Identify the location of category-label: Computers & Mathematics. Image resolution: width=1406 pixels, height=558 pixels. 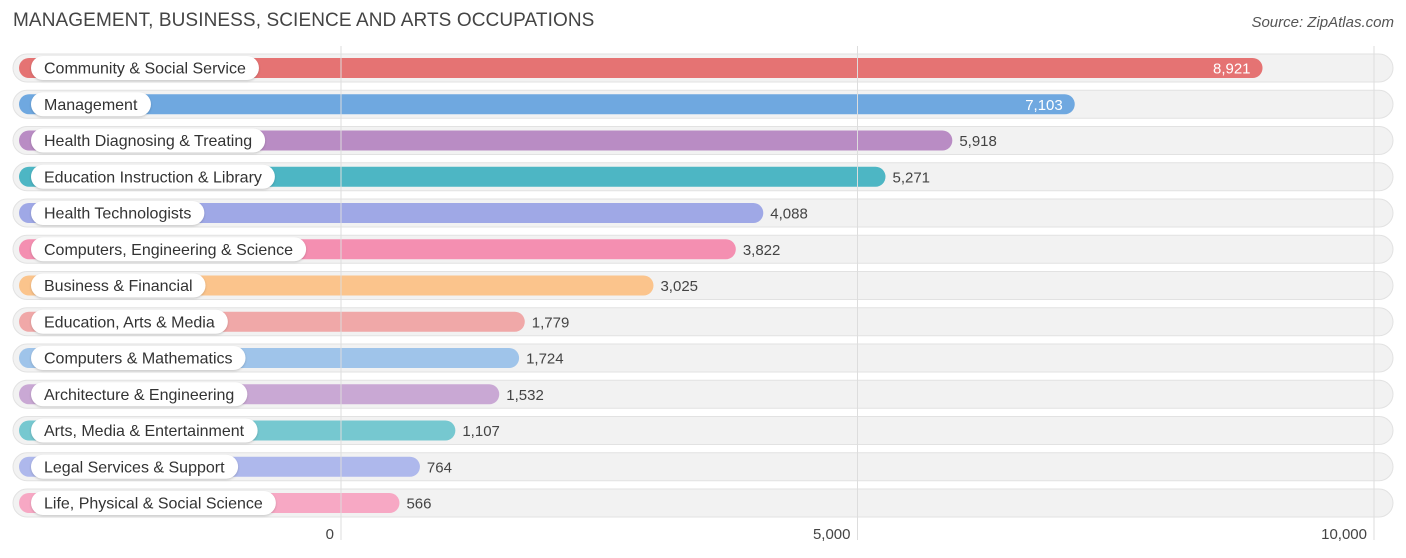
(138, 359).